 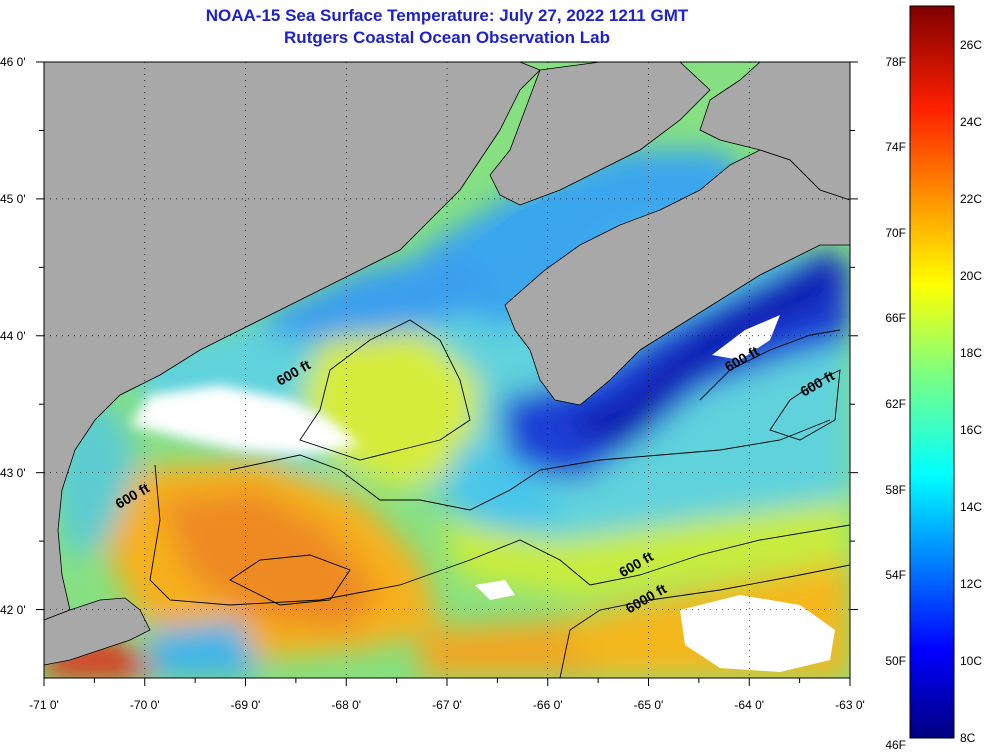 I want to click on lat-tick-label: 43 0', so click(x=13, y=472).